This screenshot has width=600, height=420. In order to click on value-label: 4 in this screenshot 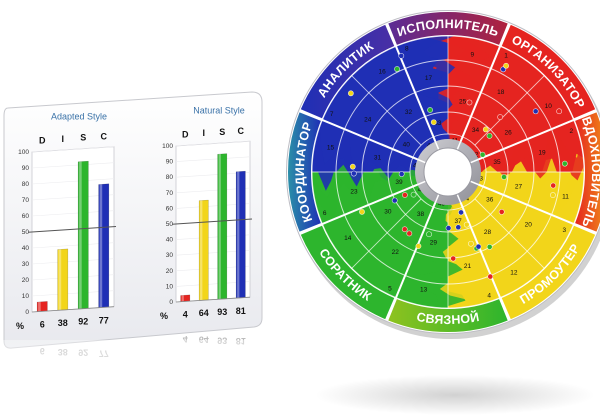, I will do `click(185, 314)`.